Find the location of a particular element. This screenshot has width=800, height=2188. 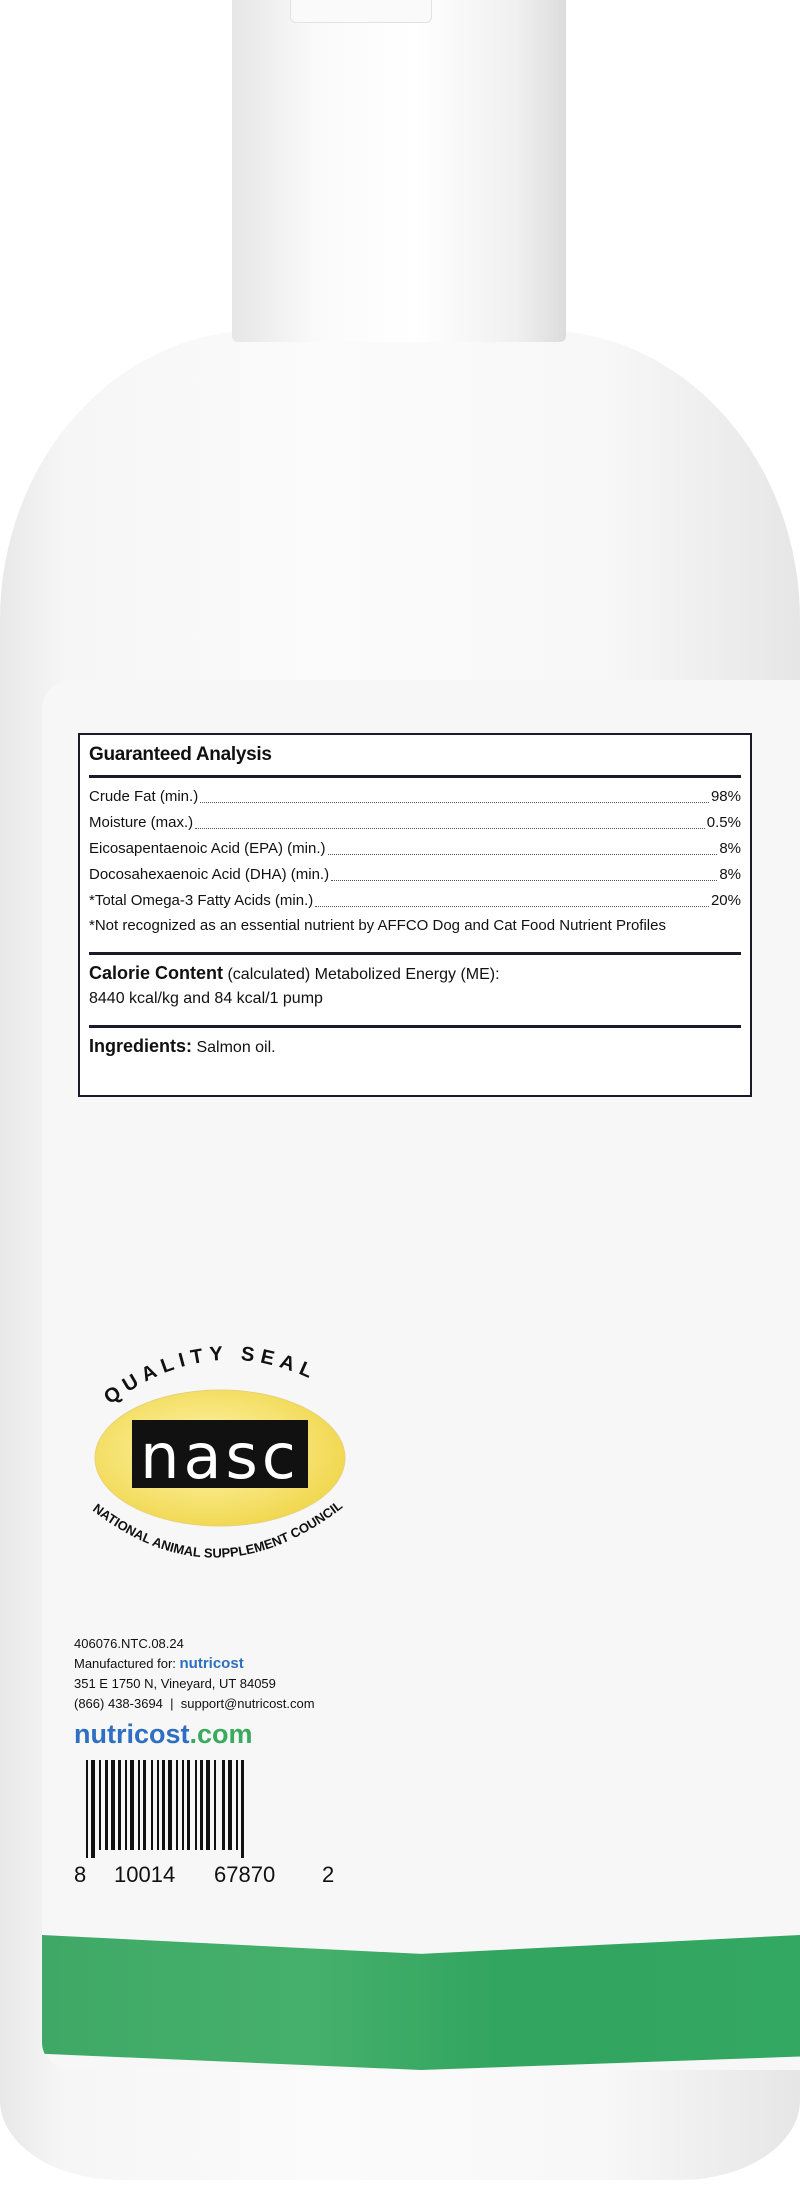

manufactured-for-line: Manufactured for: nutricost is located at coordinates (194, 1664).